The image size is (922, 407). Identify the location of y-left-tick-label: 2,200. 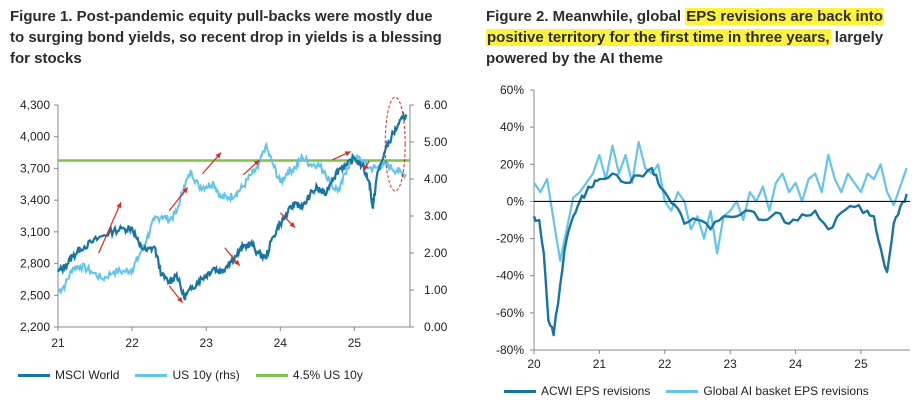
(35, 327).